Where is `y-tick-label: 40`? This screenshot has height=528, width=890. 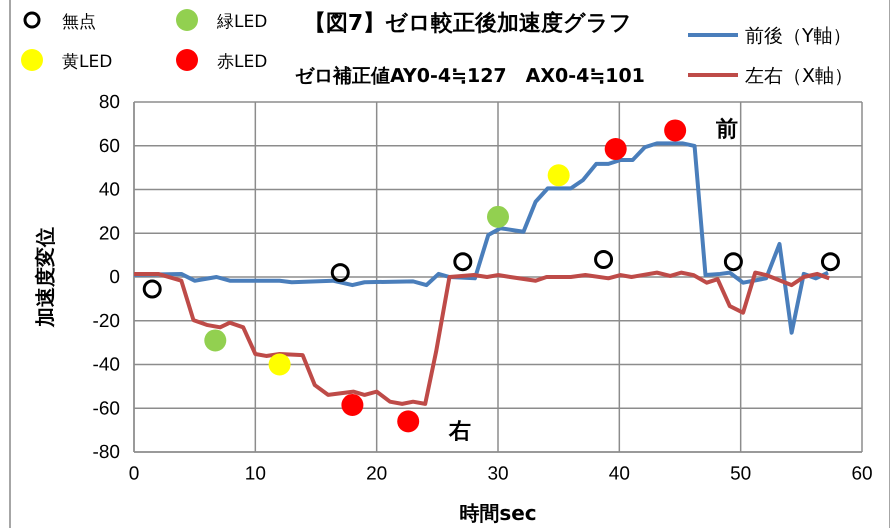
y-tick-label: 40 is located at coordinates (109, 190).